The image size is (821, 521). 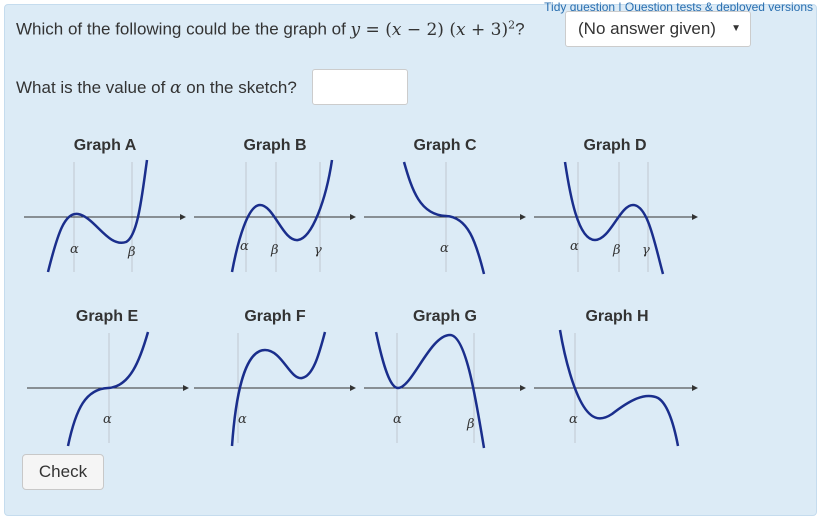 What do you see at coordinates (573, 419) in the screenshot?
I see `graph-h-label-alpha: α` at bounding box center [573, 419].